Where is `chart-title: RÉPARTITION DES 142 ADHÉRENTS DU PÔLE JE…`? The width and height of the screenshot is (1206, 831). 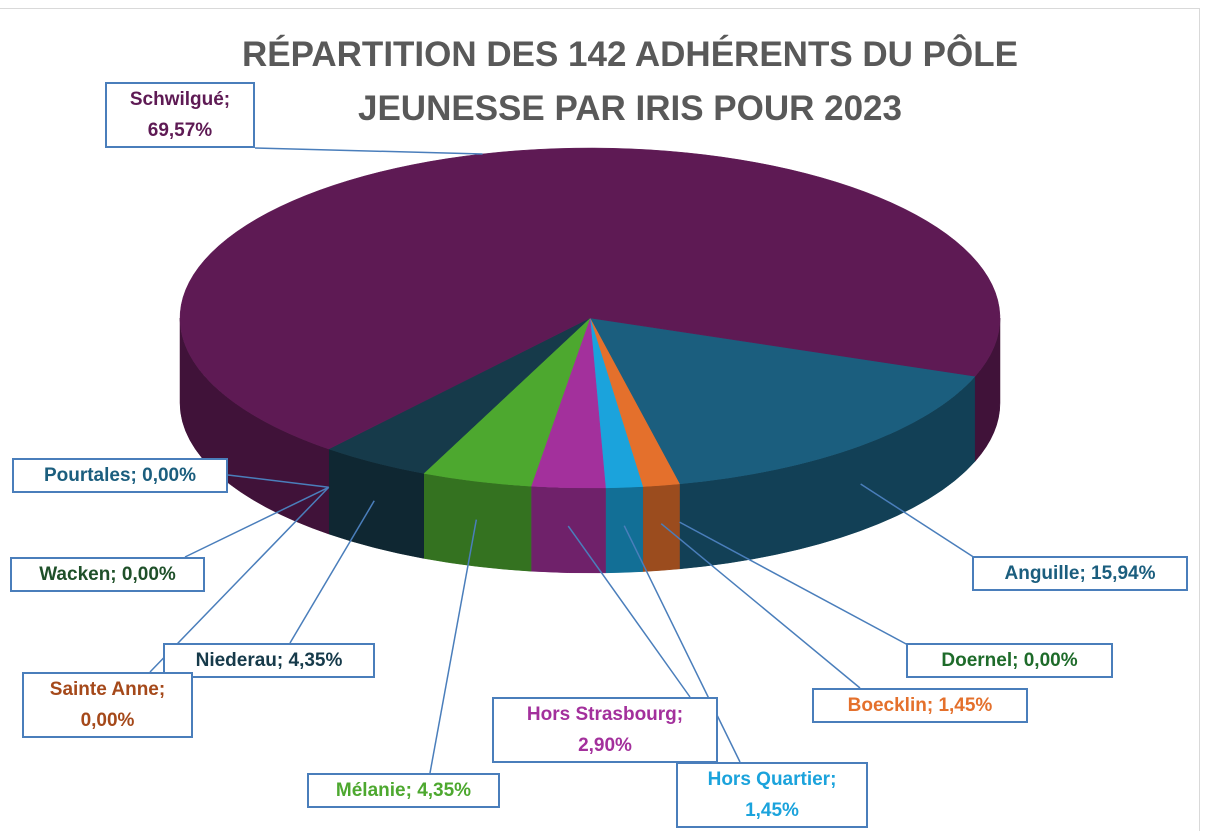
chart-title: RÉPARTITION DES 142 ADHÉRENTS DU PÔLE JE… is located at coordinates (630, 81).